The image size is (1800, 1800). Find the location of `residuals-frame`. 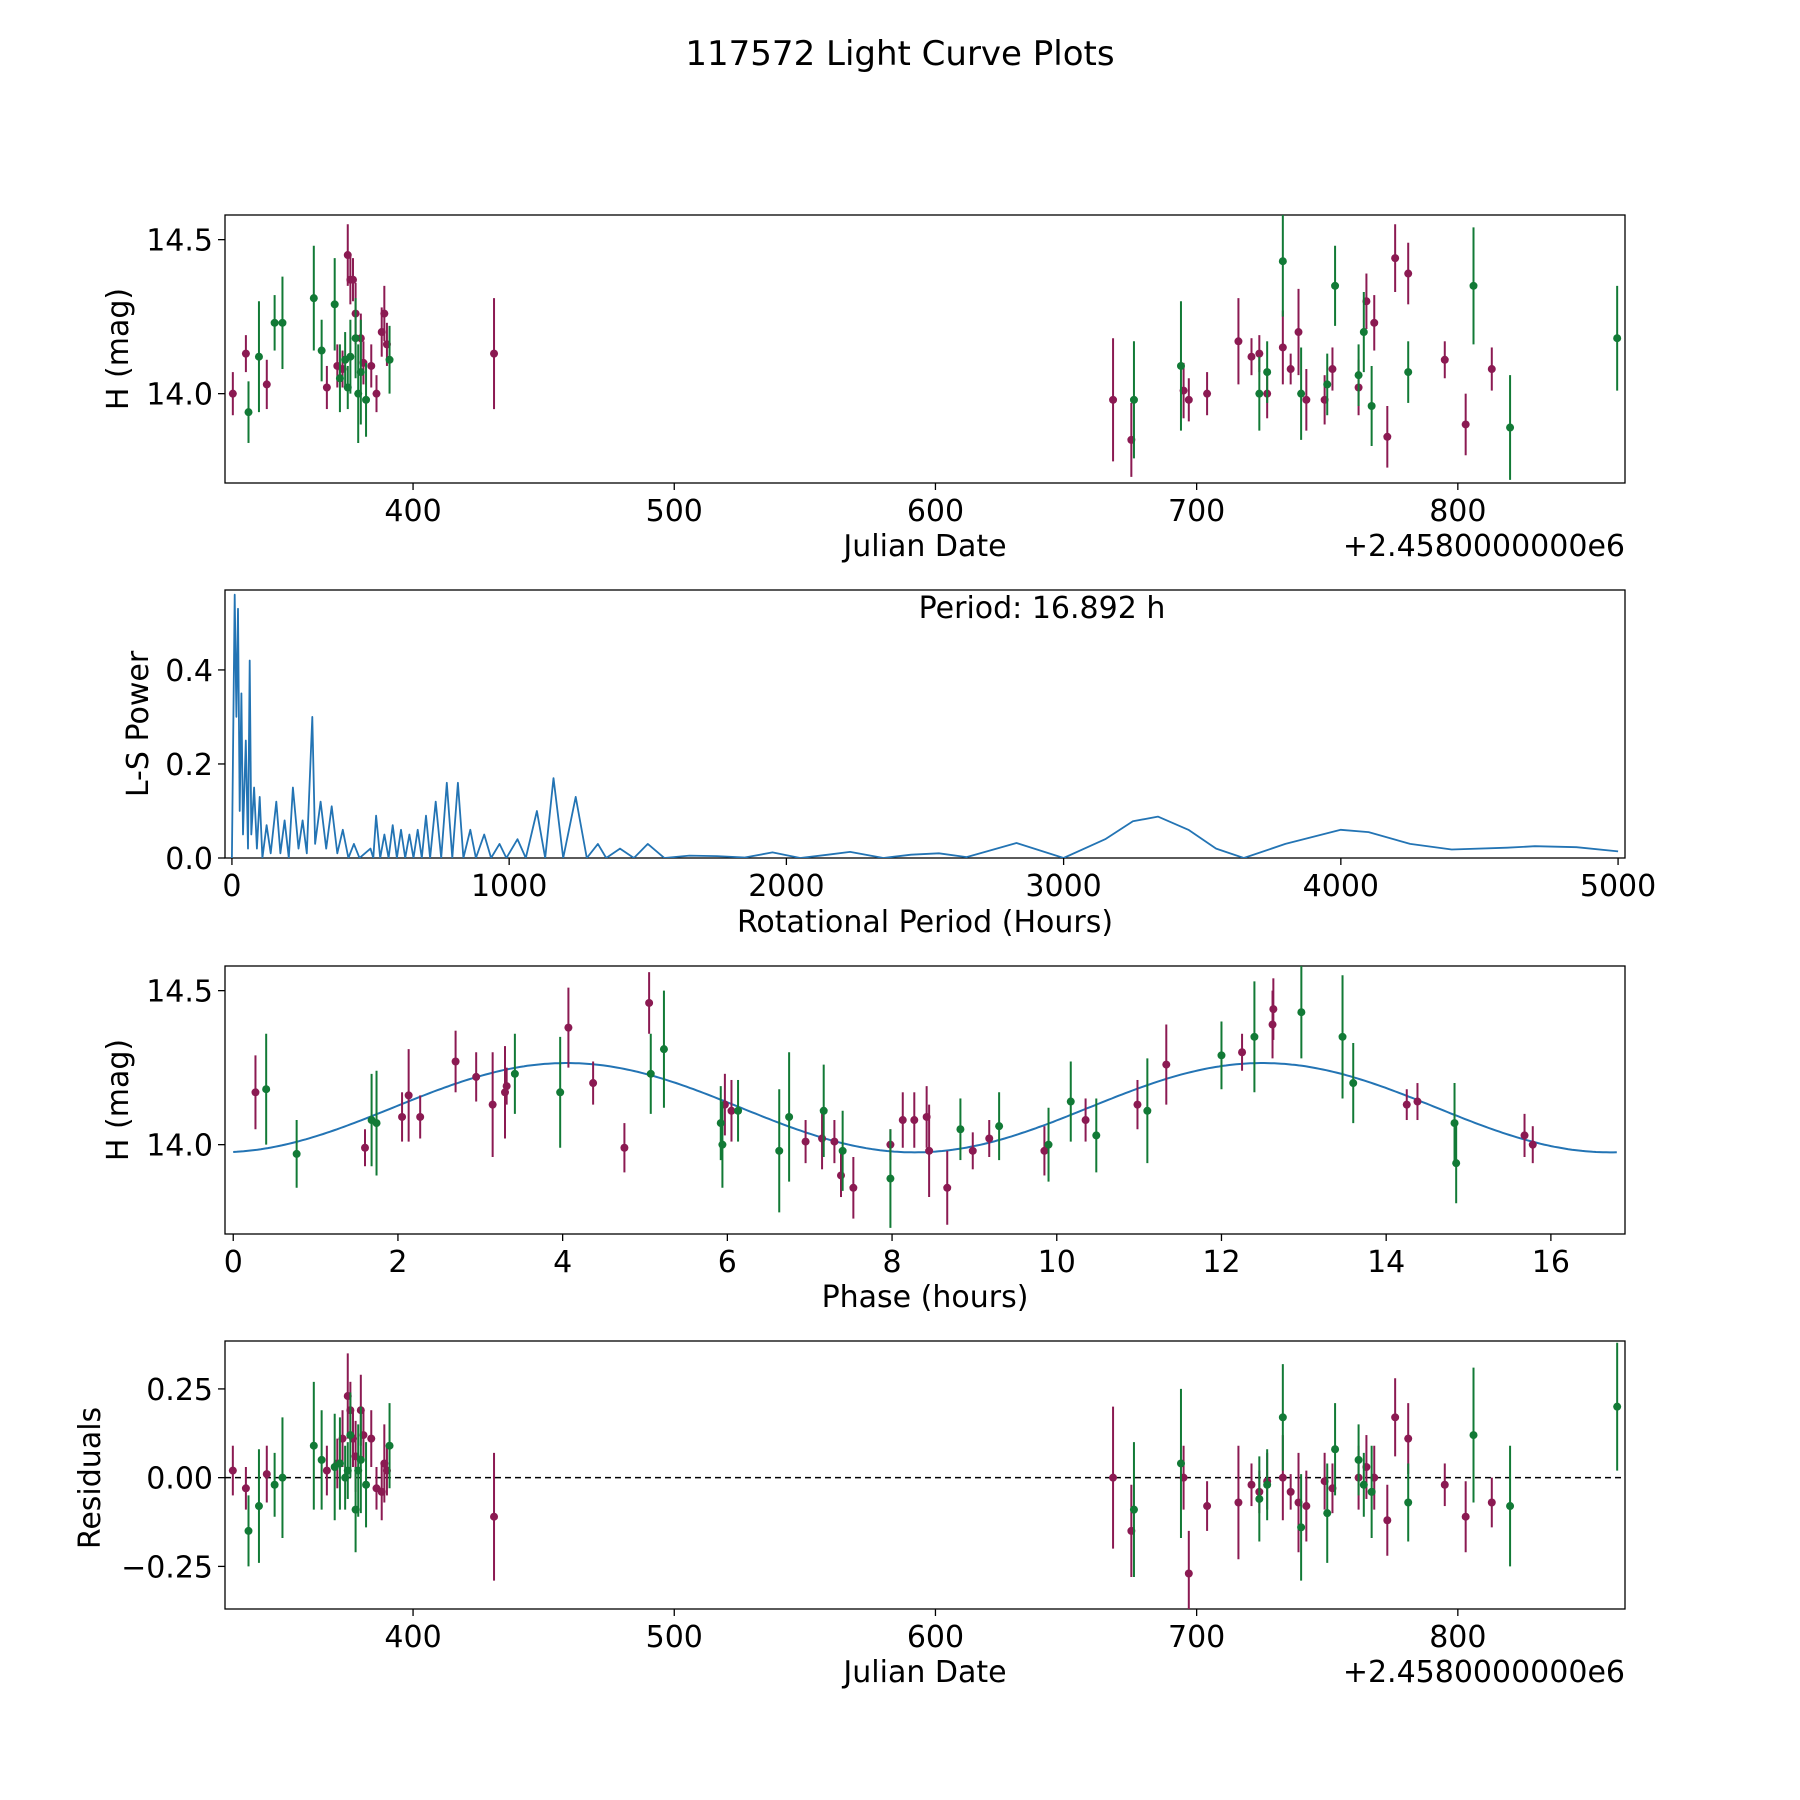

residuals-frame is located at coordinates (925, 1475).